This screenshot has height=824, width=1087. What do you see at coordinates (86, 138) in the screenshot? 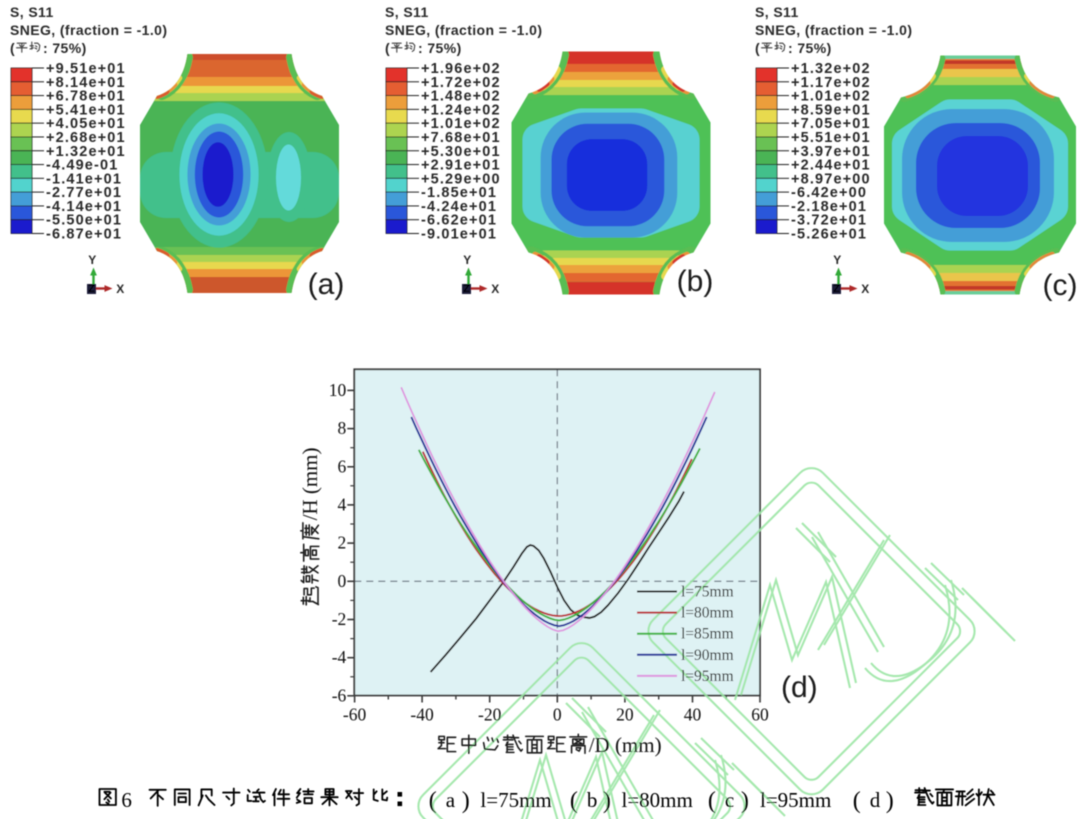
I see `svg-text: +2.68e+01` at bounding box center [86, 138].